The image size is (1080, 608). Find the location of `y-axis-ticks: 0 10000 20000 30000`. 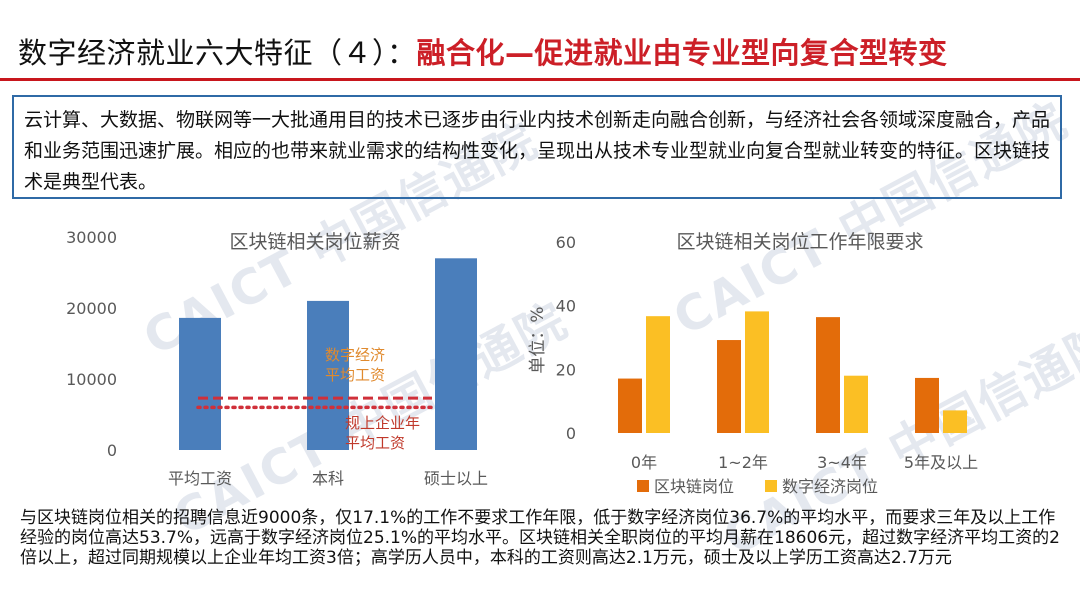

y-axis-ticks: 0 10000 20000 30000 is located at coordinates (91, 344).